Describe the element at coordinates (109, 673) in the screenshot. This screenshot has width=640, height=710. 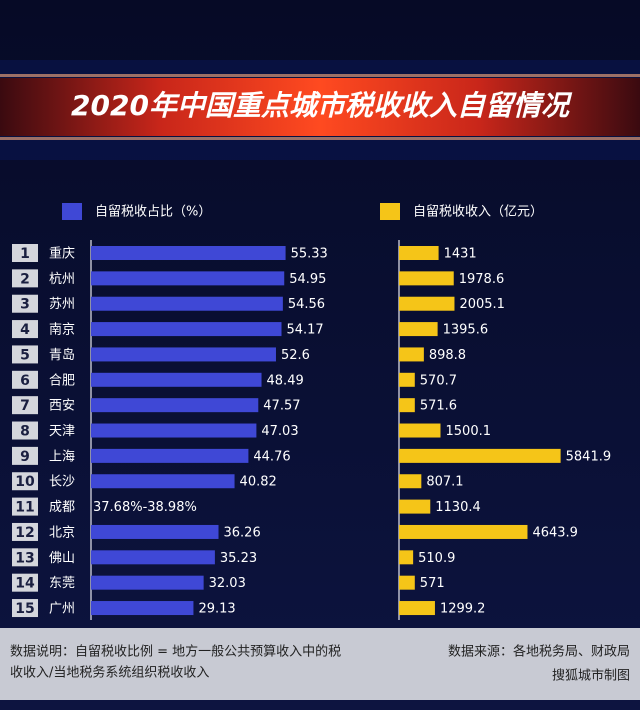
I see `footer-note: 收收入/当地税务系统组织税收收入` at that location.